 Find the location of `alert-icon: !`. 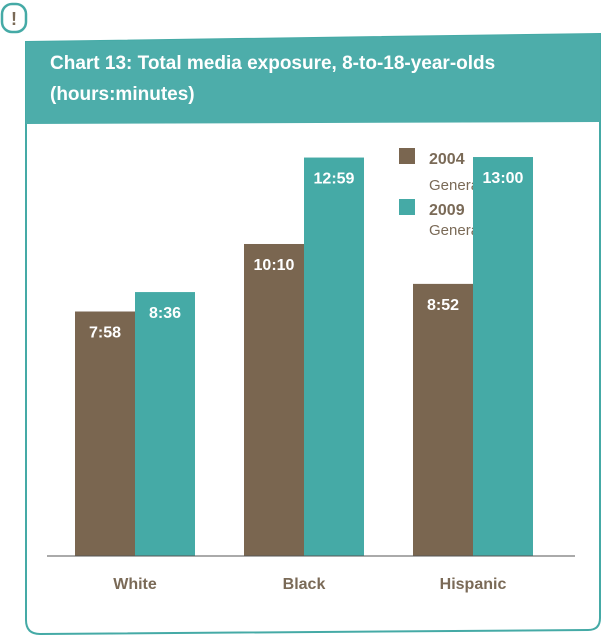

alert-icon: ! is located at coordinates (14, 18).